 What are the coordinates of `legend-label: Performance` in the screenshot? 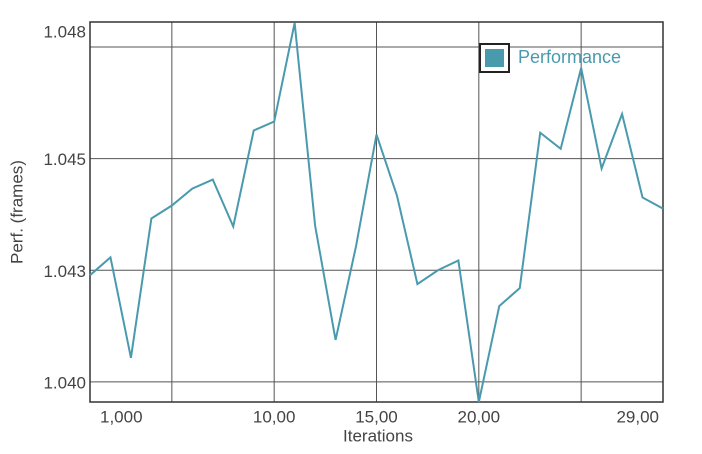 It's located at (569, 57).